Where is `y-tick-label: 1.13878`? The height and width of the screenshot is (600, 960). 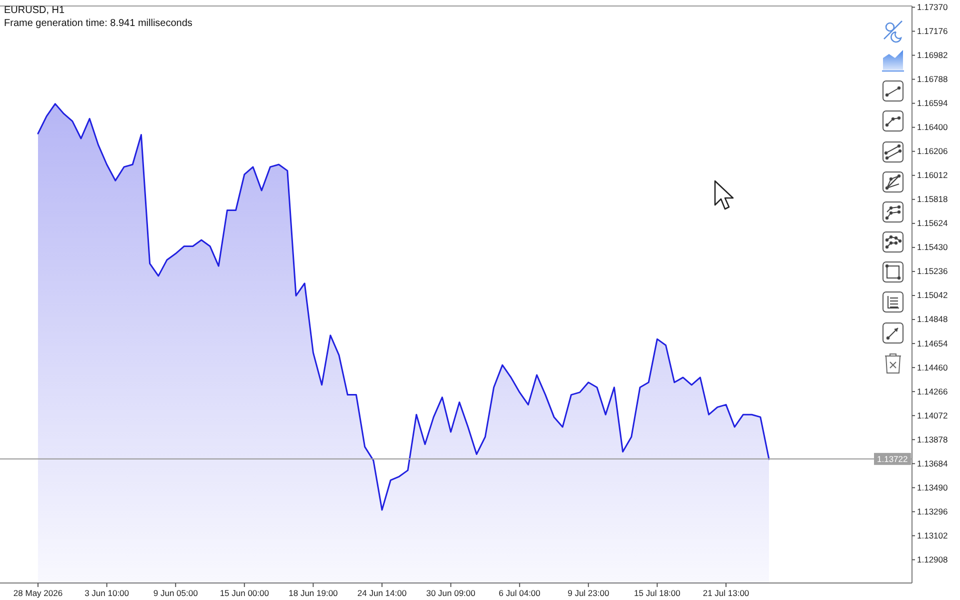 y-tick-label: 1.13878 is located at coordinates (932, 439).